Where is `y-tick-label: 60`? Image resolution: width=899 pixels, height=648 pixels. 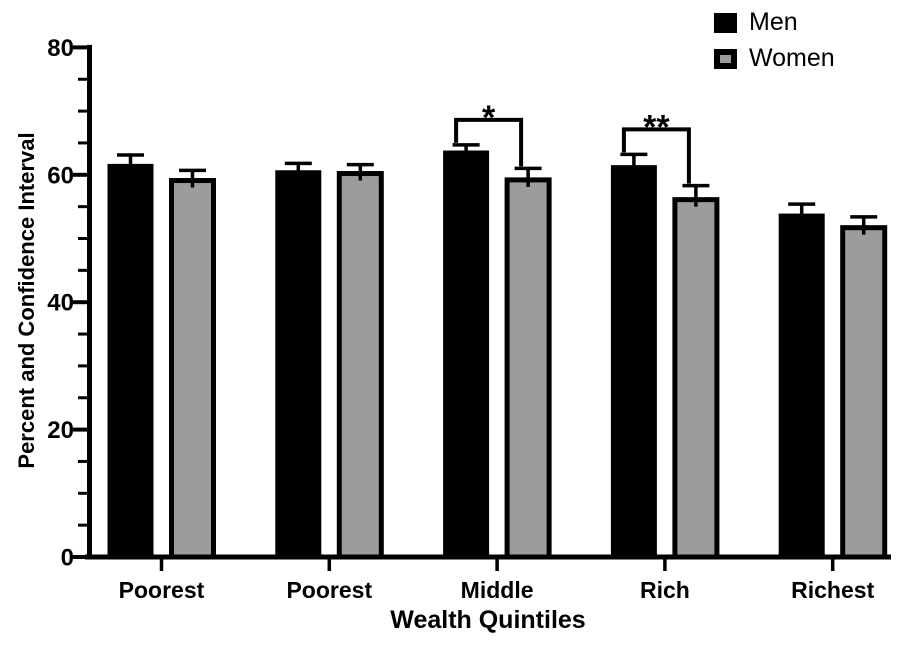
y-tick-label: 60 is located at coordinates (60, 175).